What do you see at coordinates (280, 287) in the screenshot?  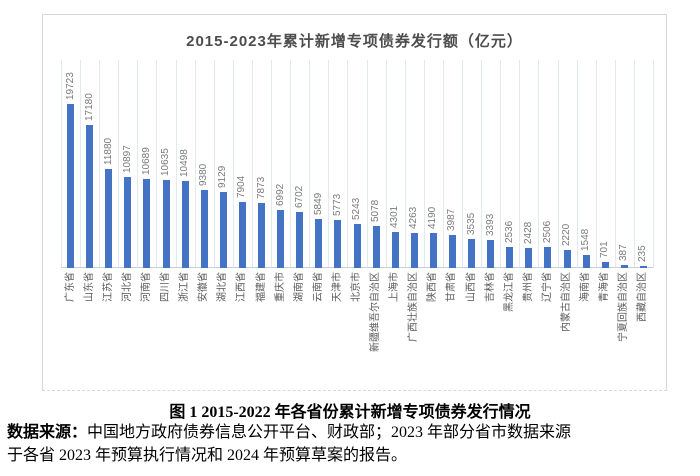 I see `category-label: 重庆市` at bounding box center [280, 287].